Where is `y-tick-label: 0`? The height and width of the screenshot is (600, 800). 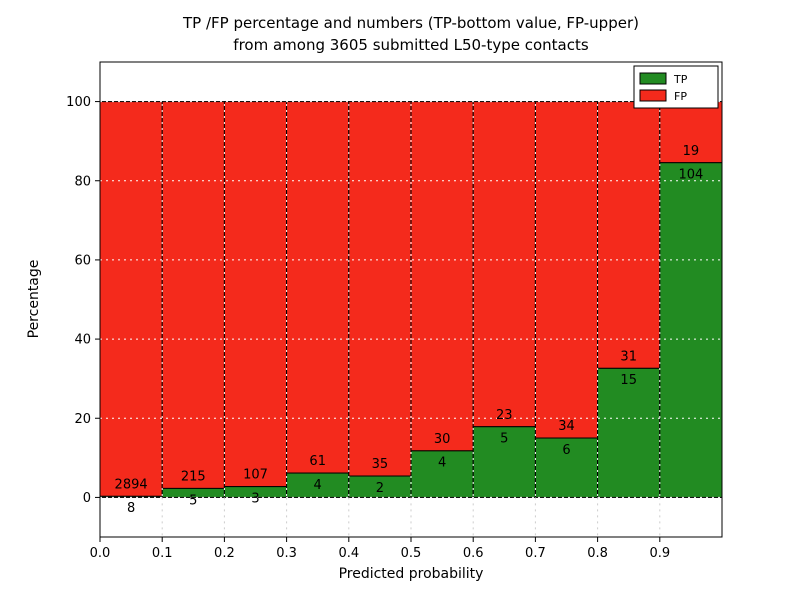
y-tick-label: 0 is located at coordinates (87, 498).